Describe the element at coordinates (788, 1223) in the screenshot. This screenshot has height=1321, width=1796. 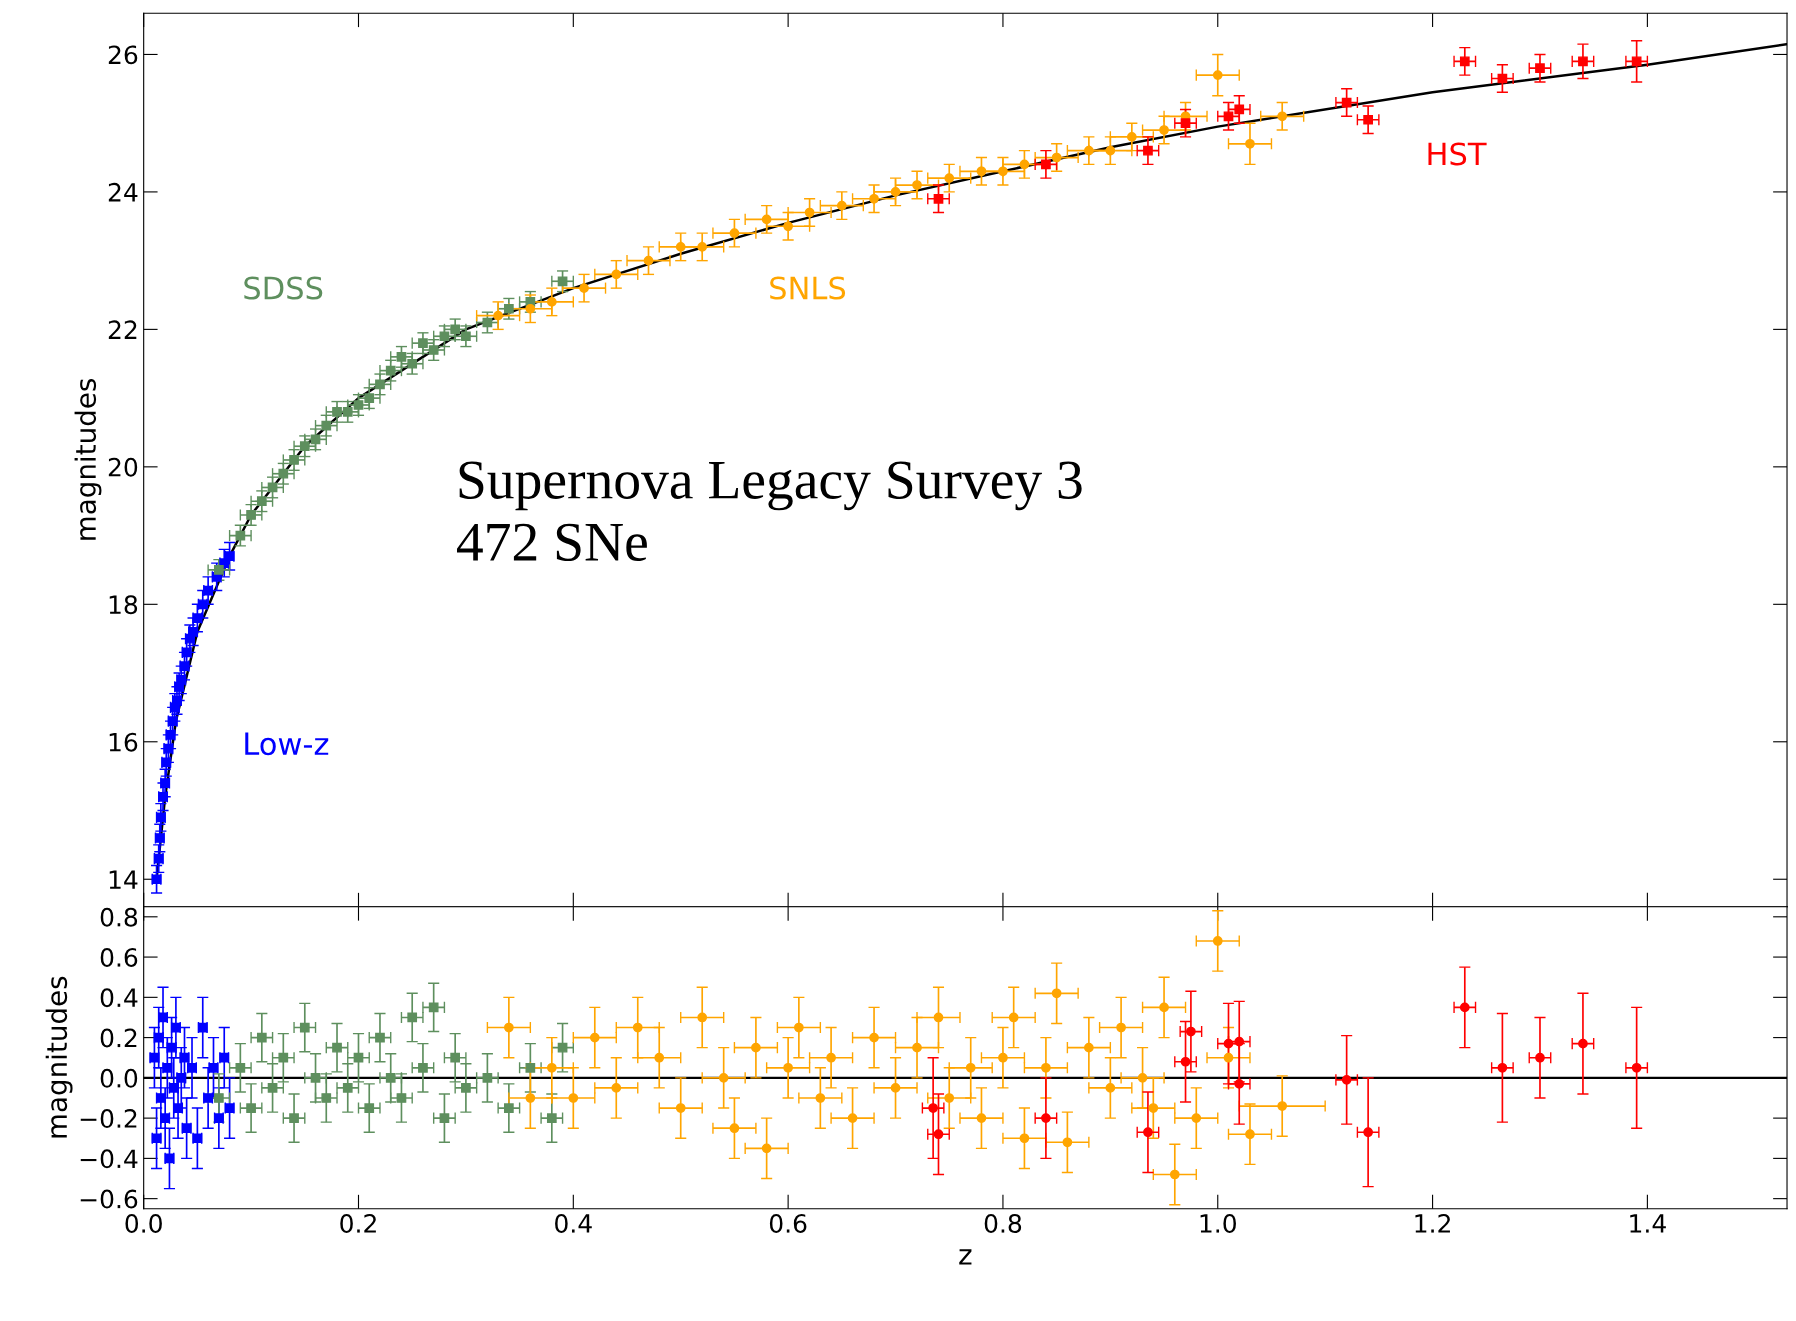
I see `x-tick-label: 0.6` at that location.